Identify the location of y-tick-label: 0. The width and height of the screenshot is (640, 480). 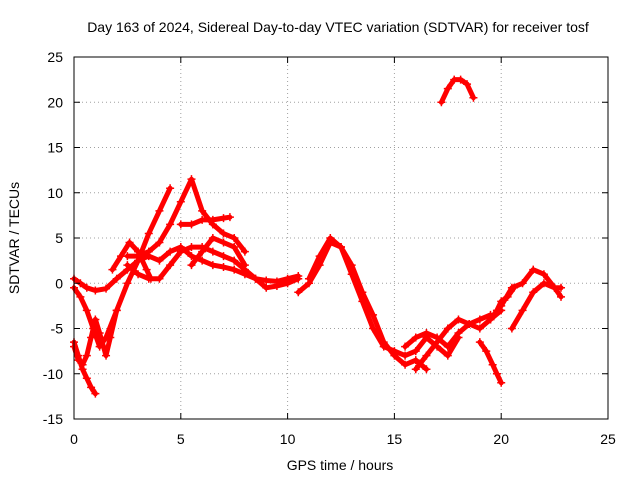
(59, 283).